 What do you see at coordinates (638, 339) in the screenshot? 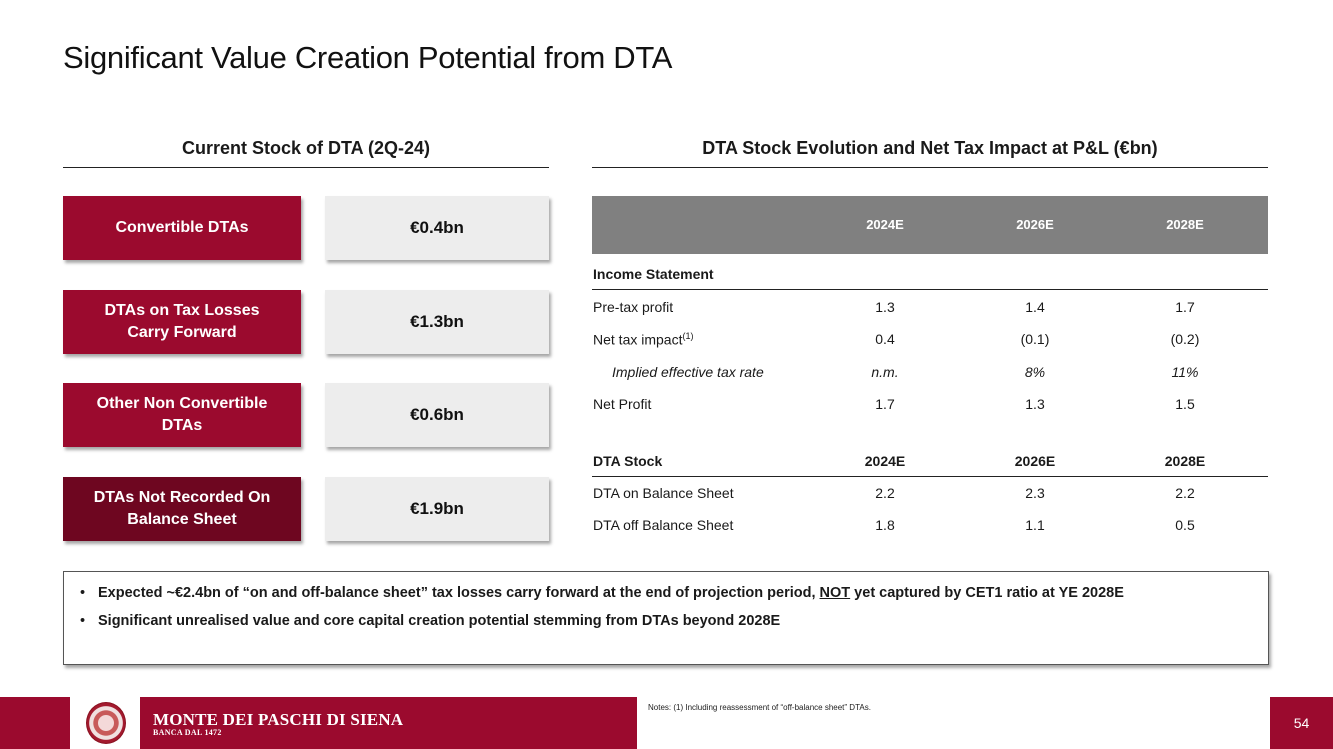
I see `row-label-text: Net tax impact` at bounding box center [638, 339].